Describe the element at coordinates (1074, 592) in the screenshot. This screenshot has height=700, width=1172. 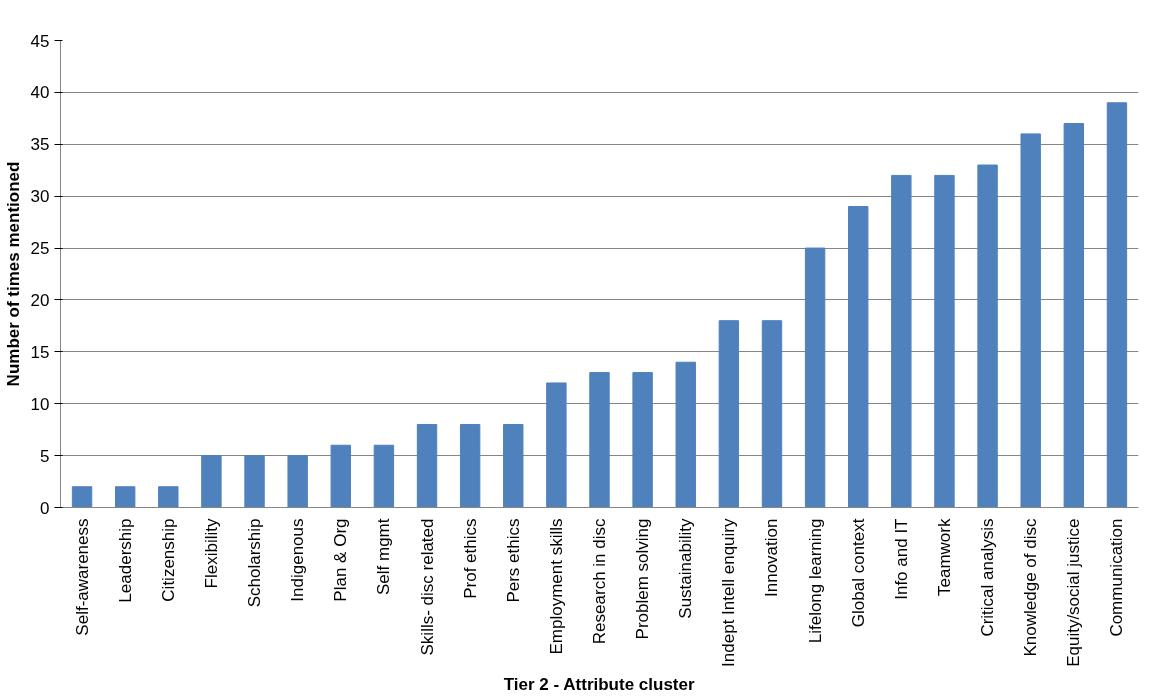
I see `x-tick-label: Equity/social justice` at that location.